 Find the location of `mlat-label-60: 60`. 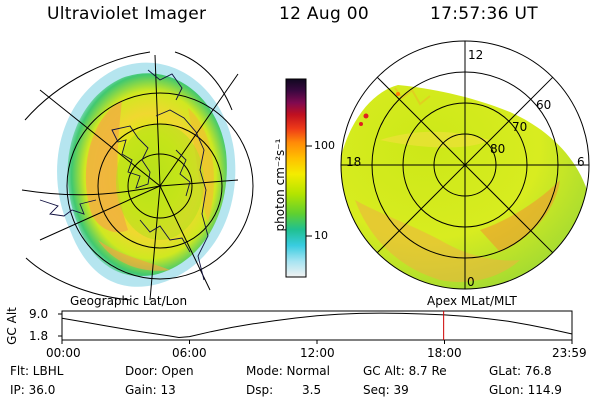

mlat-label-60: 60 is located at coordinates (544, 105).